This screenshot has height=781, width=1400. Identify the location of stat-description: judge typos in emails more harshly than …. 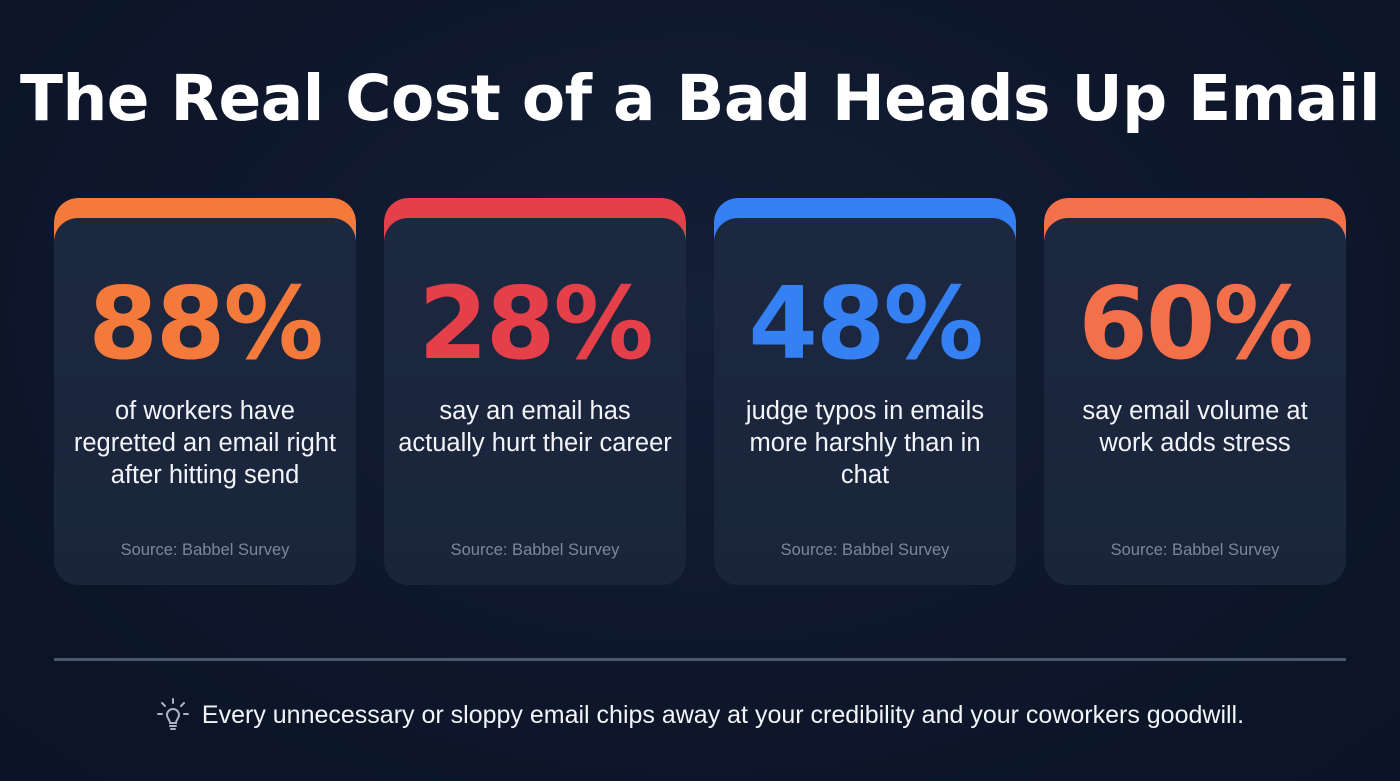
(865, 443).